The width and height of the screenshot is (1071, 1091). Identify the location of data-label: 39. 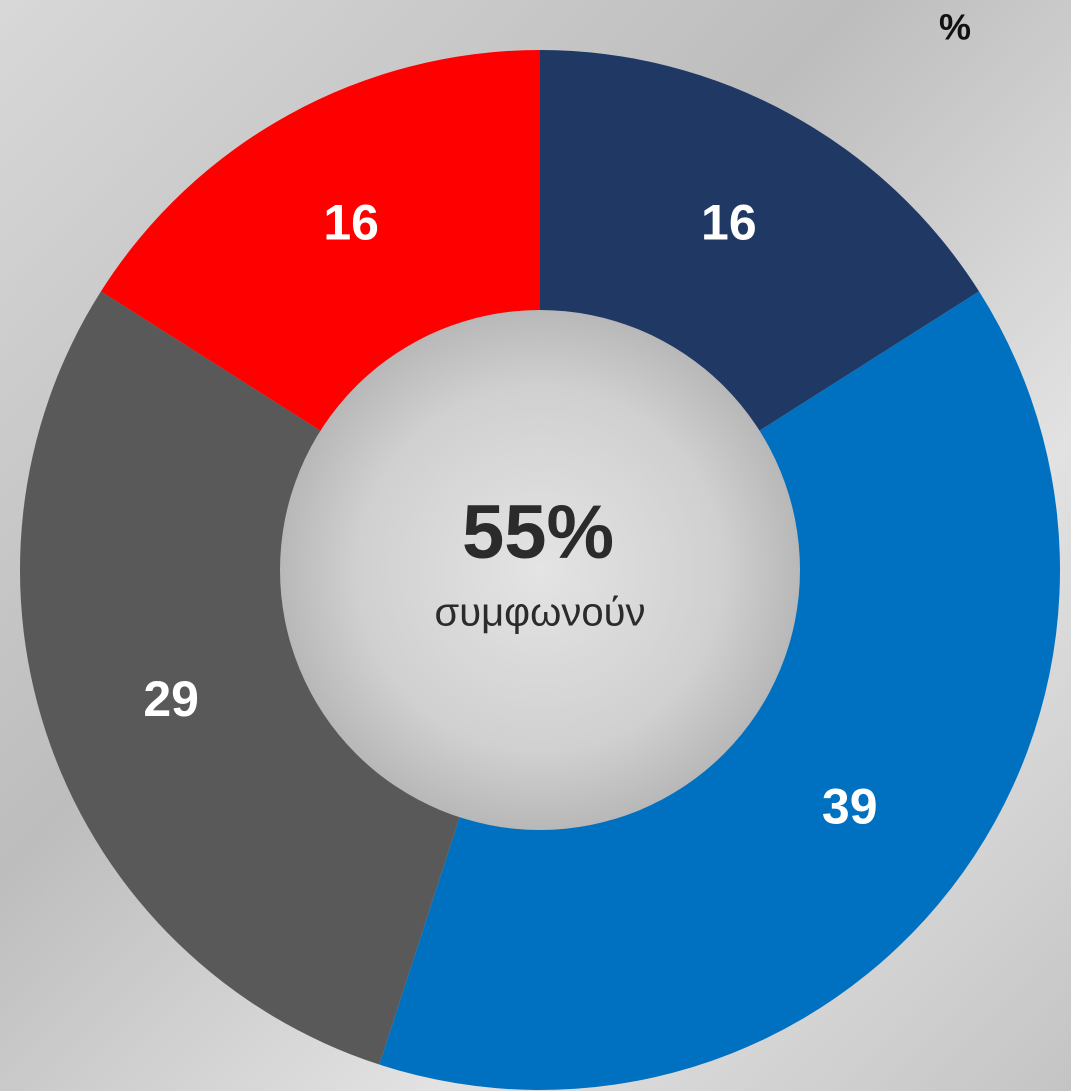
(850, 806).